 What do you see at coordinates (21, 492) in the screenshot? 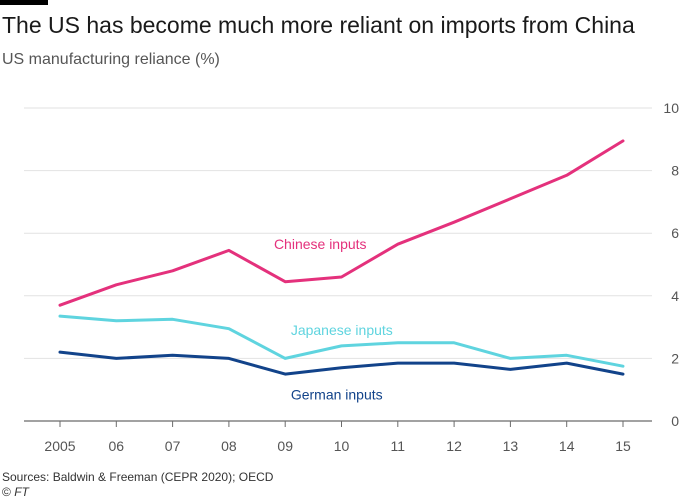
I see `ft-brand: FT` at bounding box center [21, 492].